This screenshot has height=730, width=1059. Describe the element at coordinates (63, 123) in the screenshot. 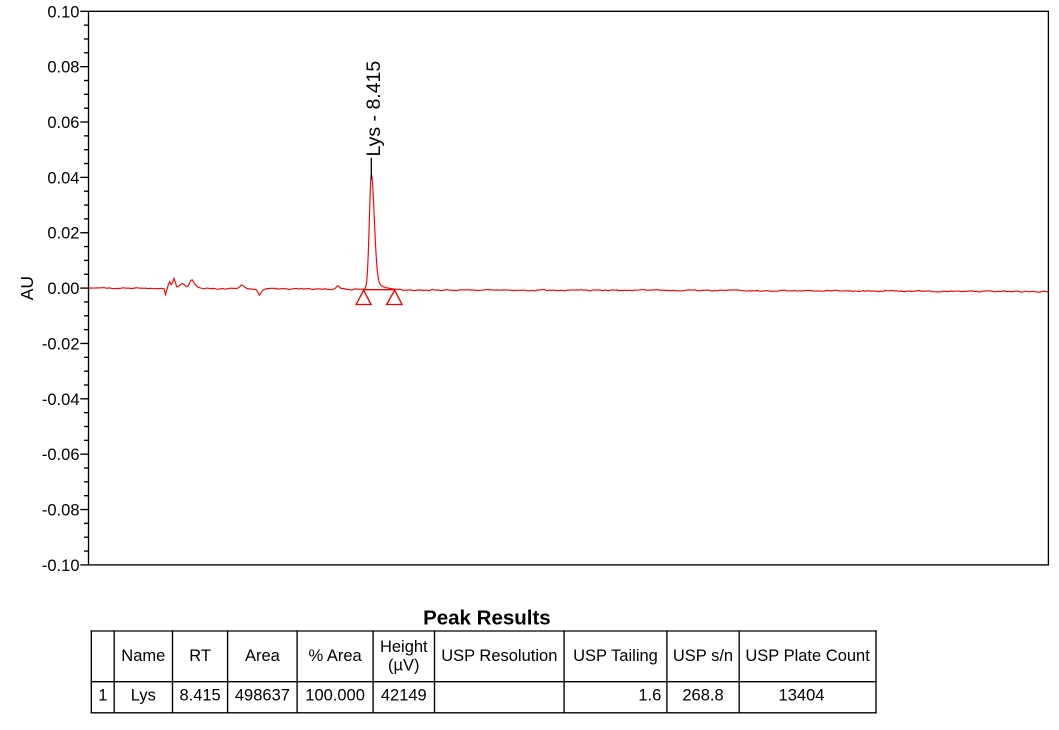

I see `svg-text: 0.06` at that location.